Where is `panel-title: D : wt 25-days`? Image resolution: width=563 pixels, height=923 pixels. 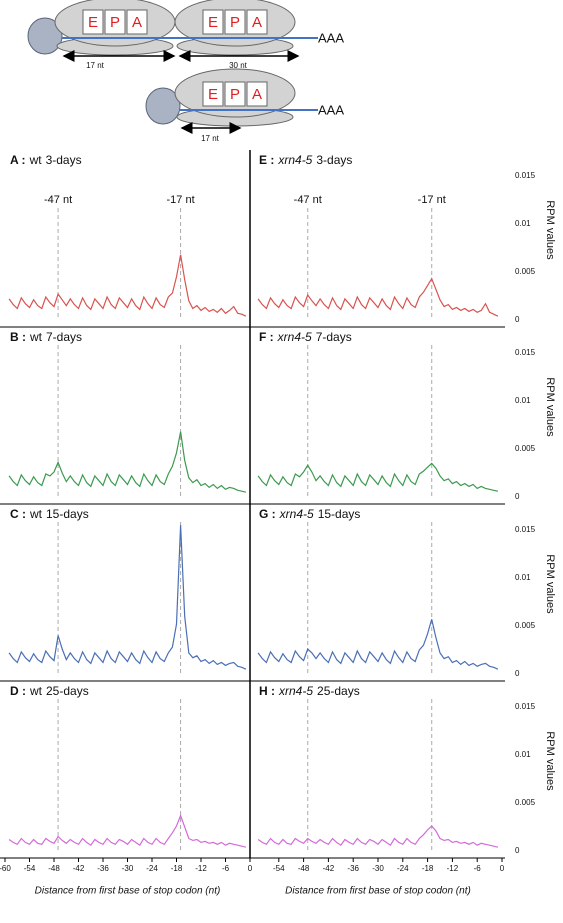 panel-title: D : wt 25-days is located at coordinates (49, 691).